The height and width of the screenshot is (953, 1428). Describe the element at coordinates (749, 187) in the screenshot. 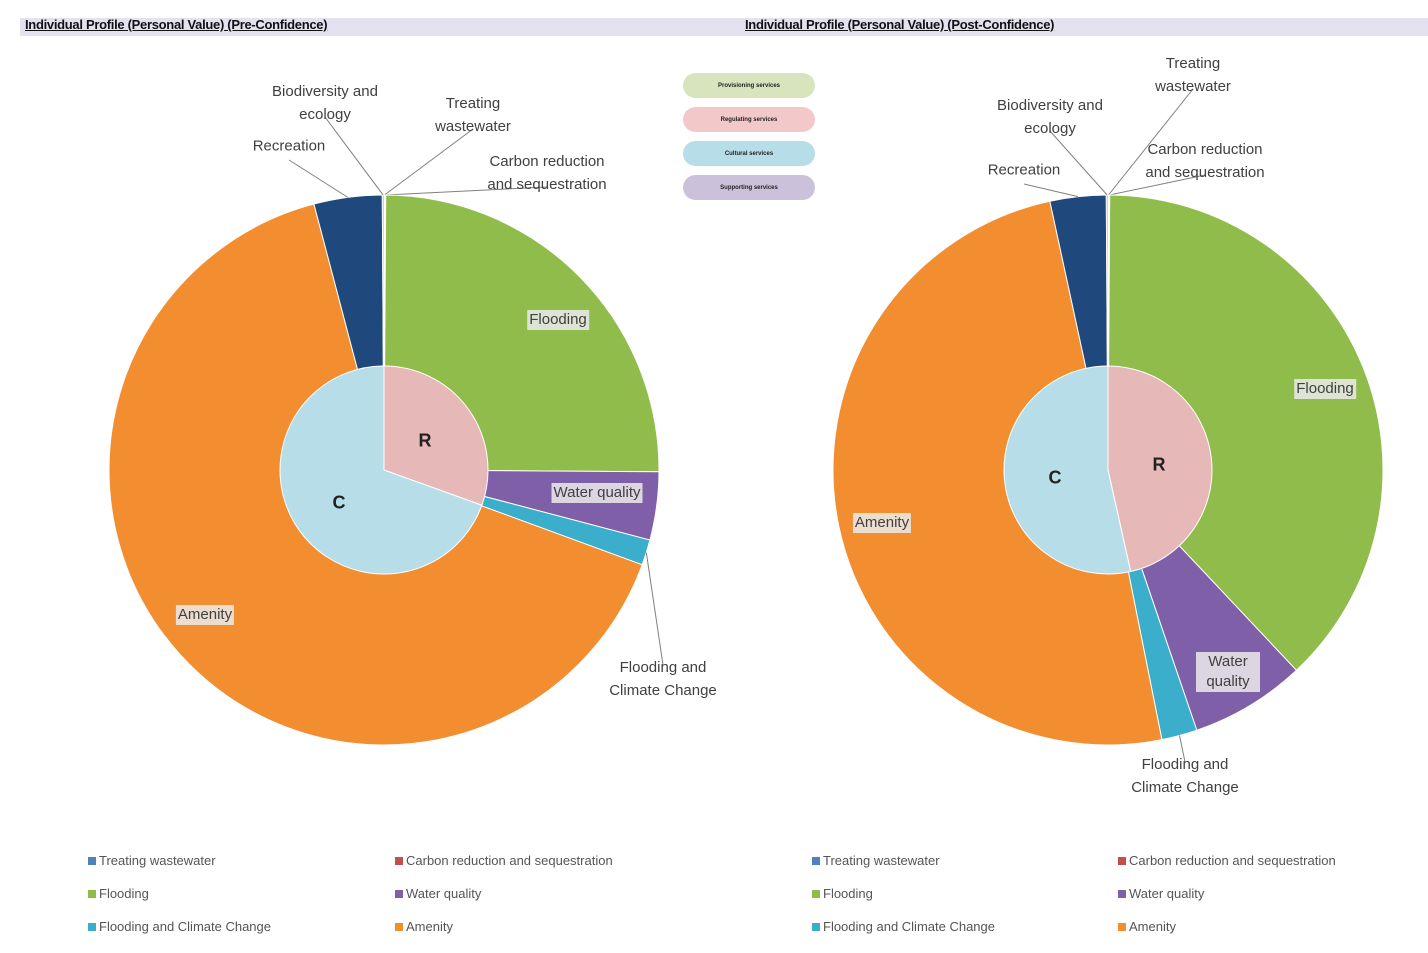

I see `service-legend: Supporting services` at that location.